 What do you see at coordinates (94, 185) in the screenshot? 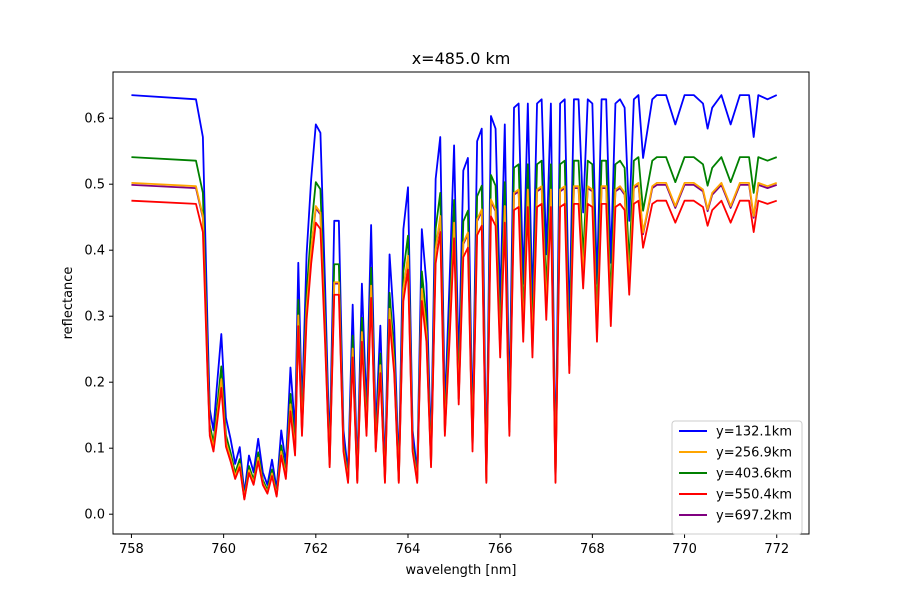
I see `y-tick-label: 0.5` at bounding box center [94, 185].